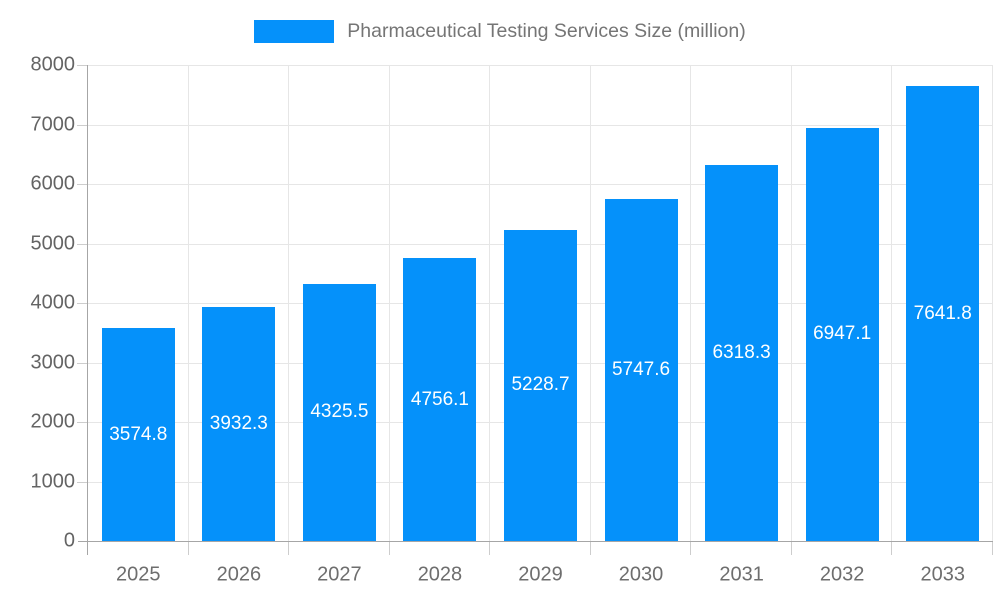 The height and width of the screenshot is (600, 1000). I want to click on bar-value-label: 6947.1, so click(842, 334).